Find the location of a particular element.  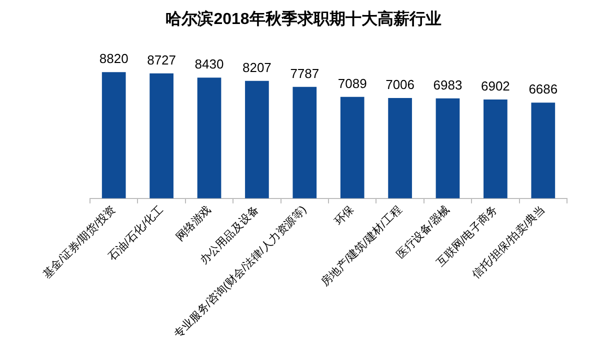

data-label: 8727 is located at coordinates (161, 60).